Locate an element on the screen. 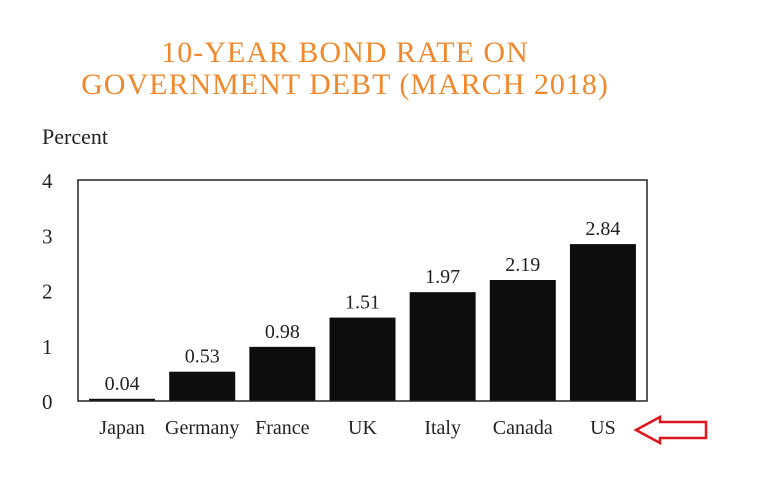 Image resolution: width=778 pixels, height=483 pixels. category-label: US is located at coordinates (603, 428).